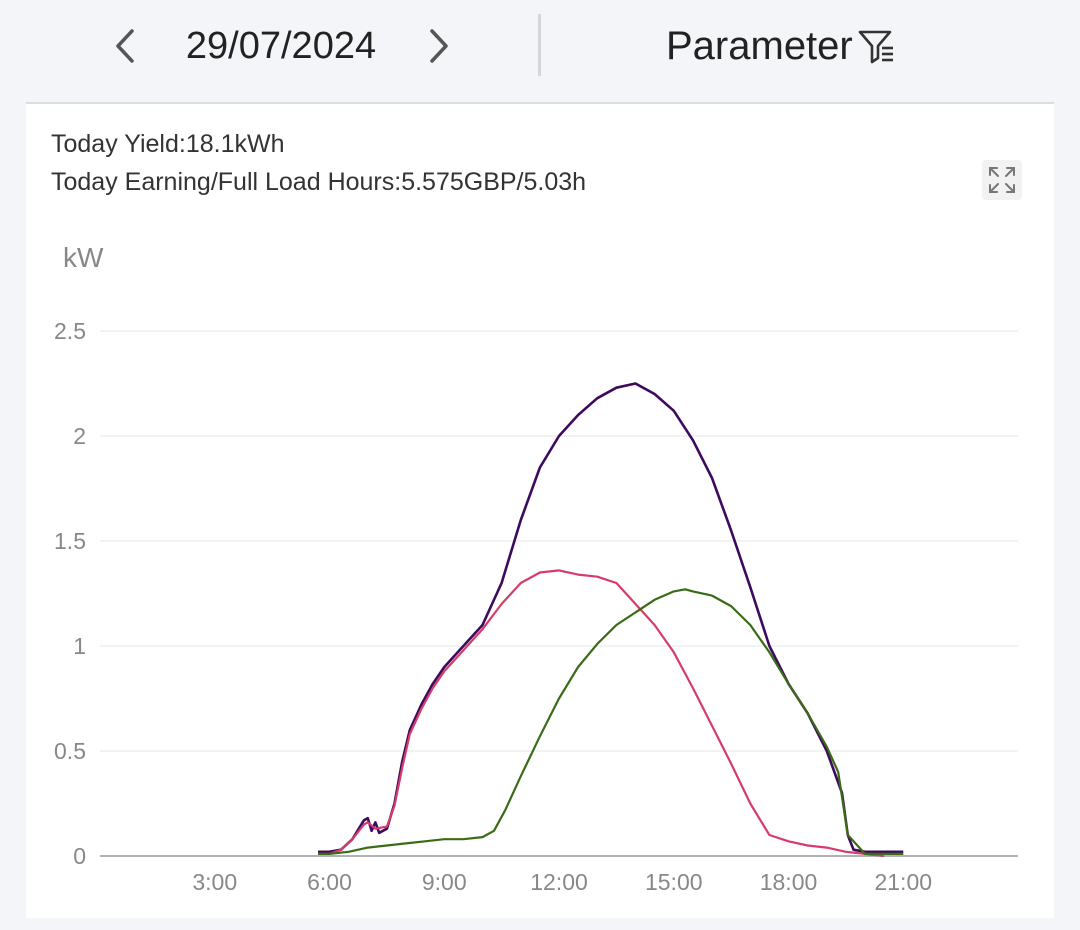  Describe the element at coordinates (444, 882) in the screenshot. I see `x-tick-label: 9:00` at that location.